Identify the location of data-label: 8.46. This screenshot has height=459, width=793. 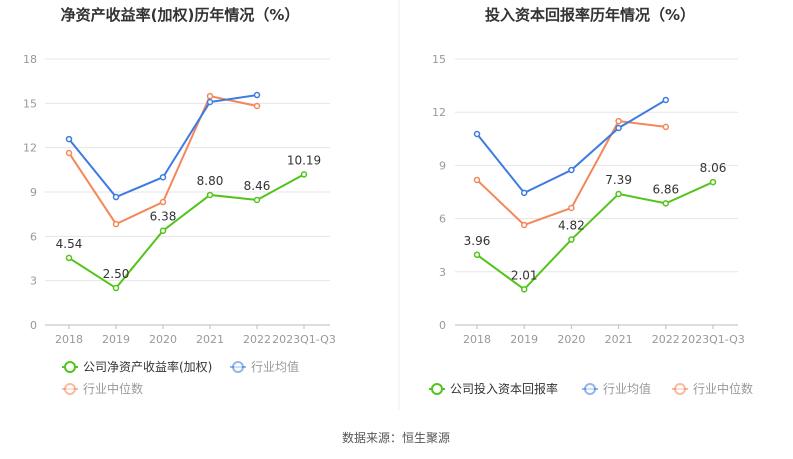
(257, 186).